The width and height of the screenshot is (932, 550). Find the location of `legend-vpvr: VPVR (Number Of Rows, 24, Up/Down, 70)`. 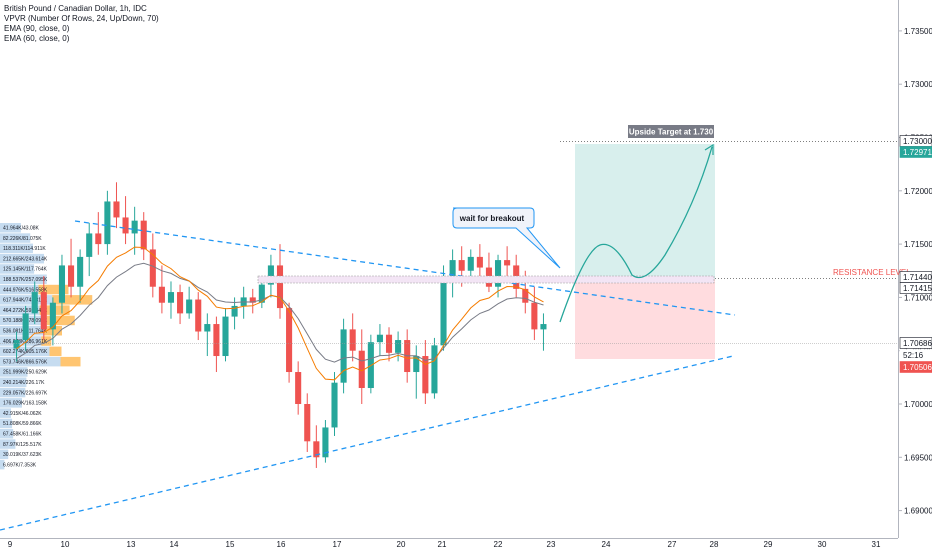

legend-vpvr: VPVR (Number Of Rows, 24, Up/Down, 70) is located at coordinates (81, 18).